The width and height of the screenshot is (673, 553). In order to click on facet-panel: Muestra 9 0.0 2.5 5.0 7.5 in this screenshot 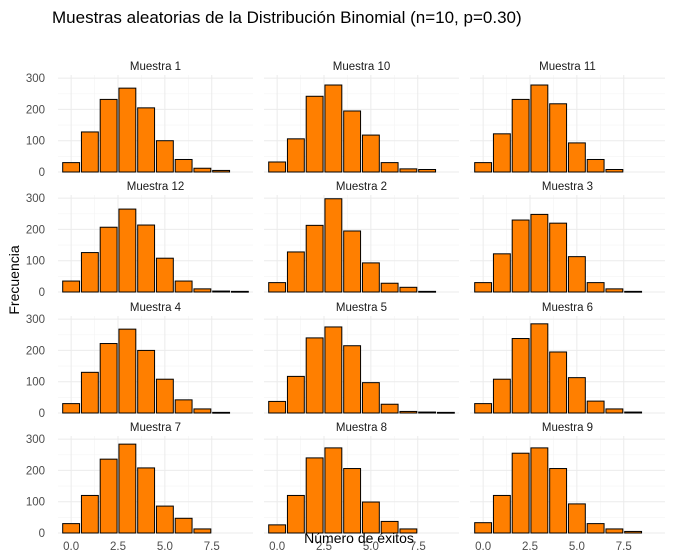, I will do `click(567, 487)`.